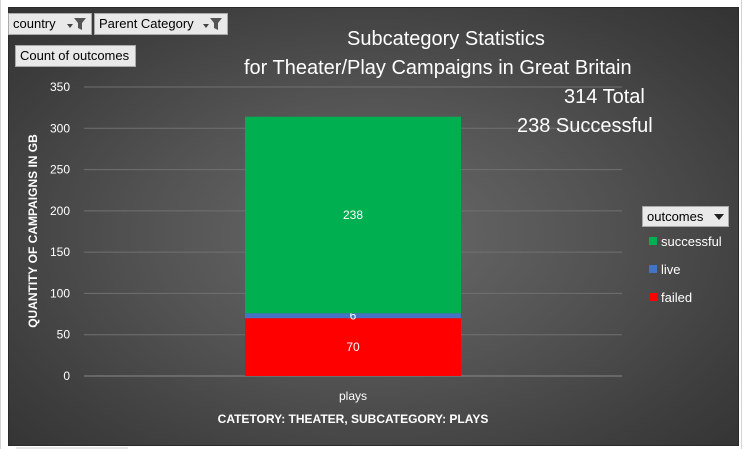 Image resolution: width=743 pixels, height=449 pixels. I want to click on data-label-live: 6, so click(353, 316).